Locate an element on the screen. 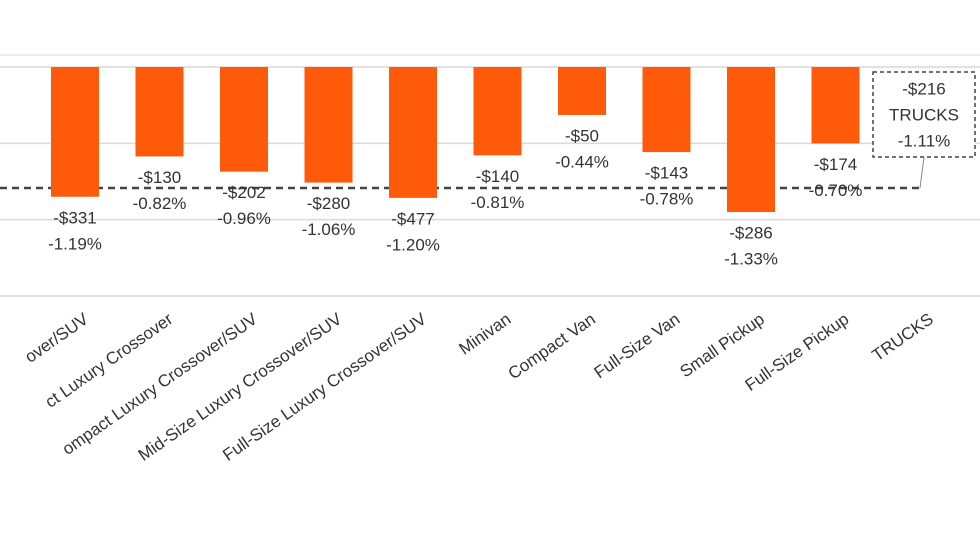 This screenshot has width=980, height=552. x-tick-label: Full-Size Van is located at coordinates (637, 345).